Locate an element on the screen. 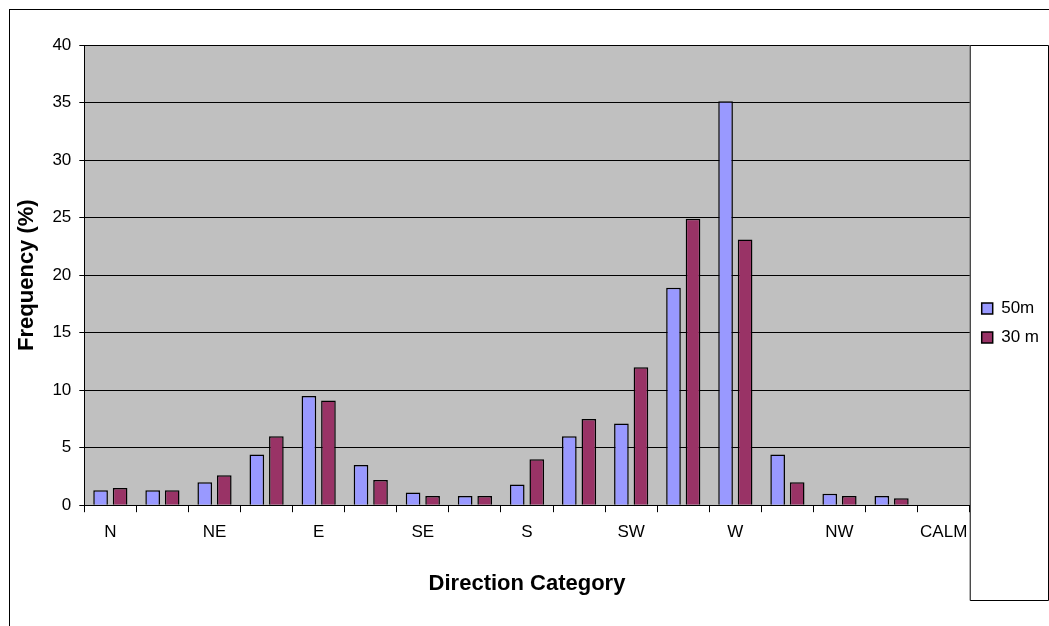  y-tick-label: 20 is located at coordinates (62, 274).